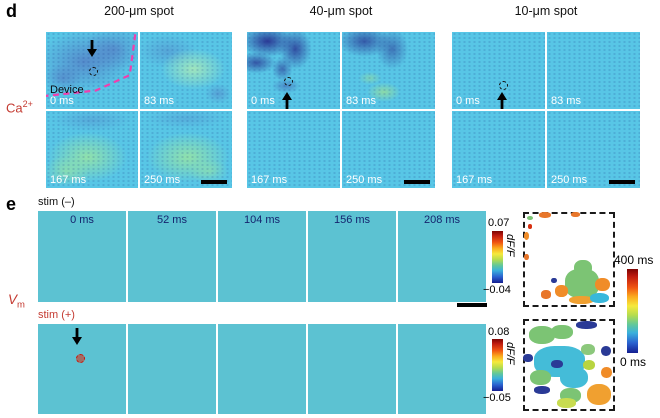  What do you see at coordinates (16, 301) in the screenshot?
I see `vm-row-label: Vm` at bounding box center [16, 301].